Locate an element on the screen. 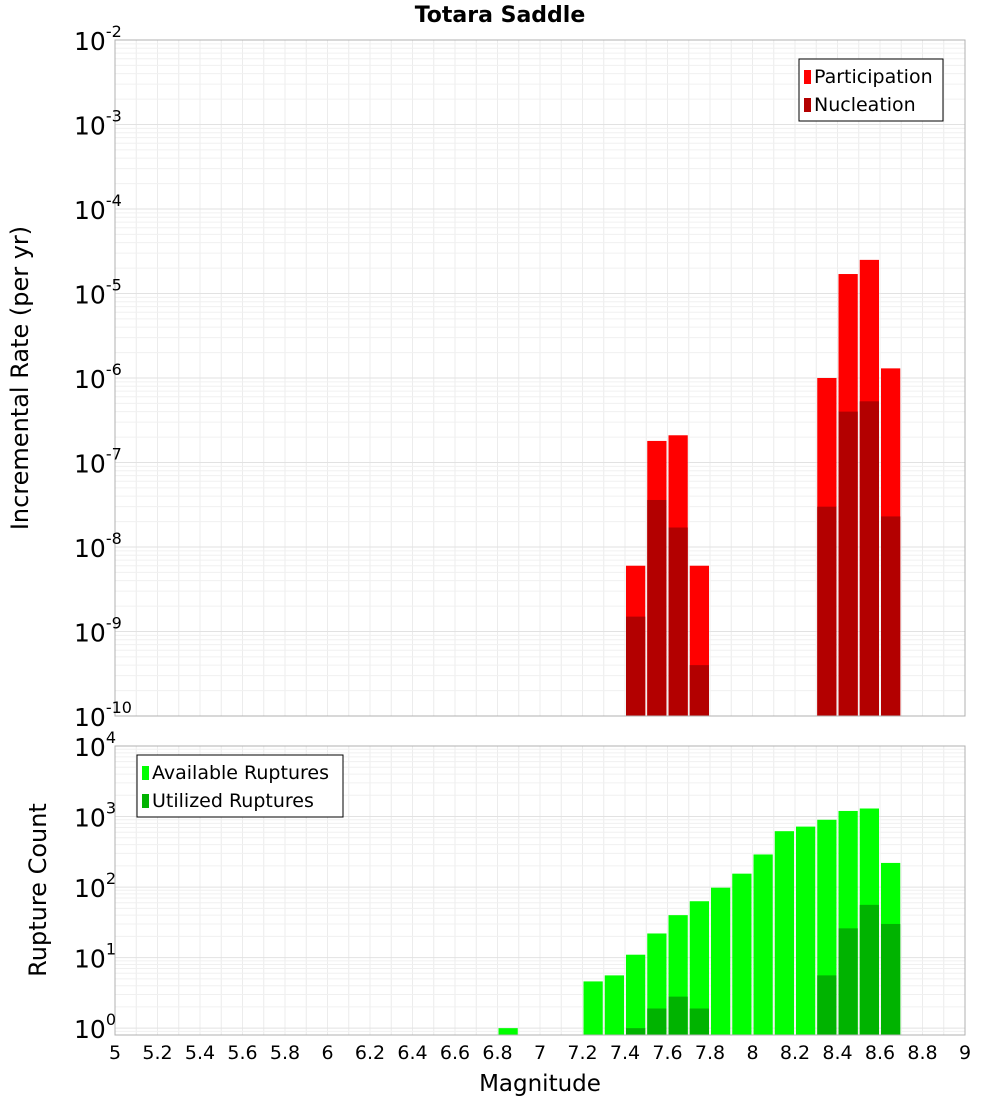  y-tick-label: 10⁻² is located at coordinates (98, 39).